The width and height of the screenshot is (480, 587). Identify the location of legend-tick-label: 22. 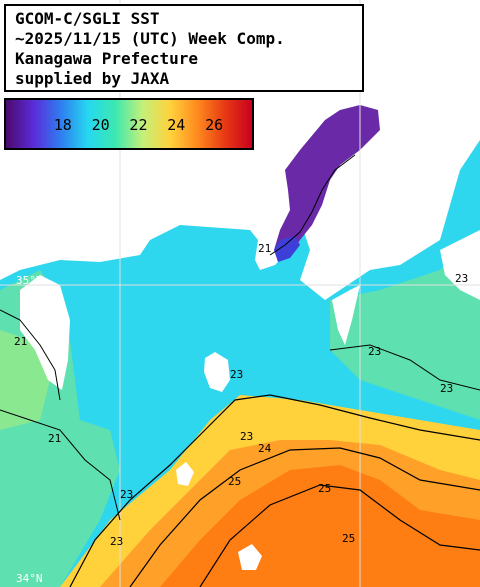
(138, 125).